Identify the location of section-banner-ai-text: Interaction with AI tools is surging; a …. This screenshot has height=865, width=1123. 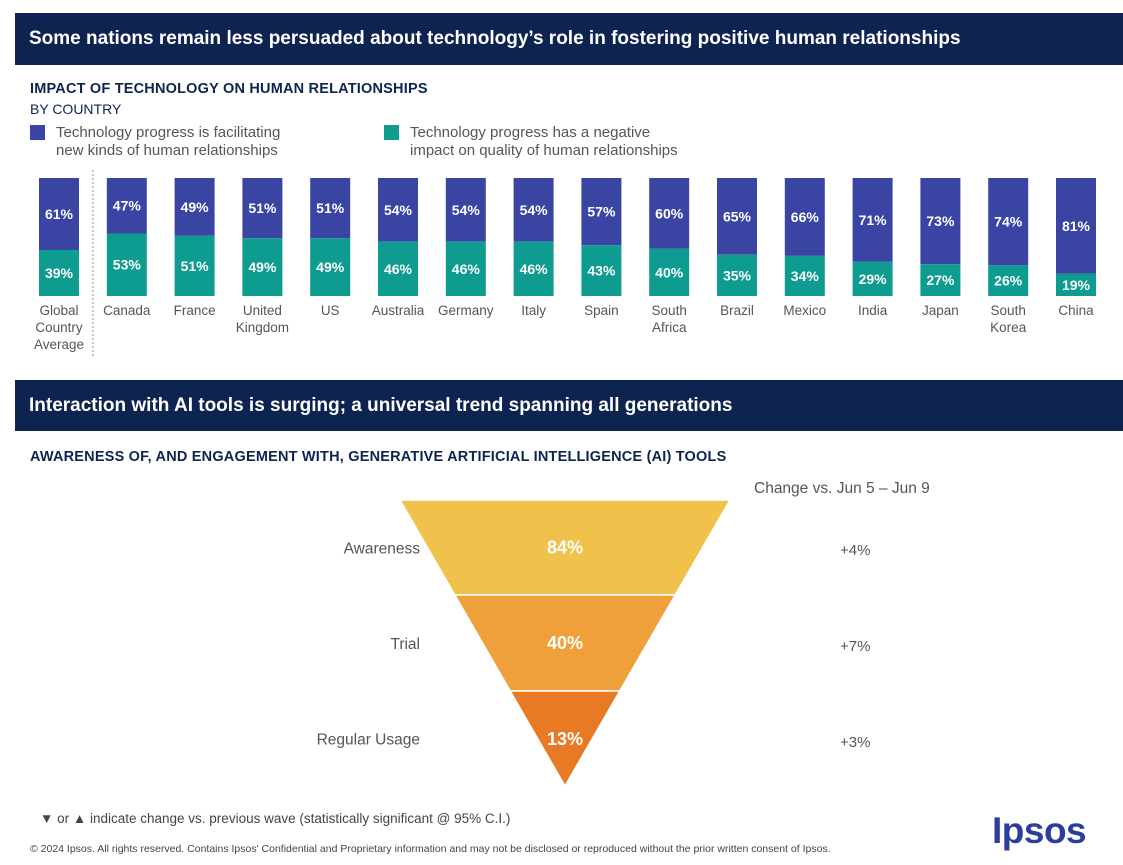
(381, 405).